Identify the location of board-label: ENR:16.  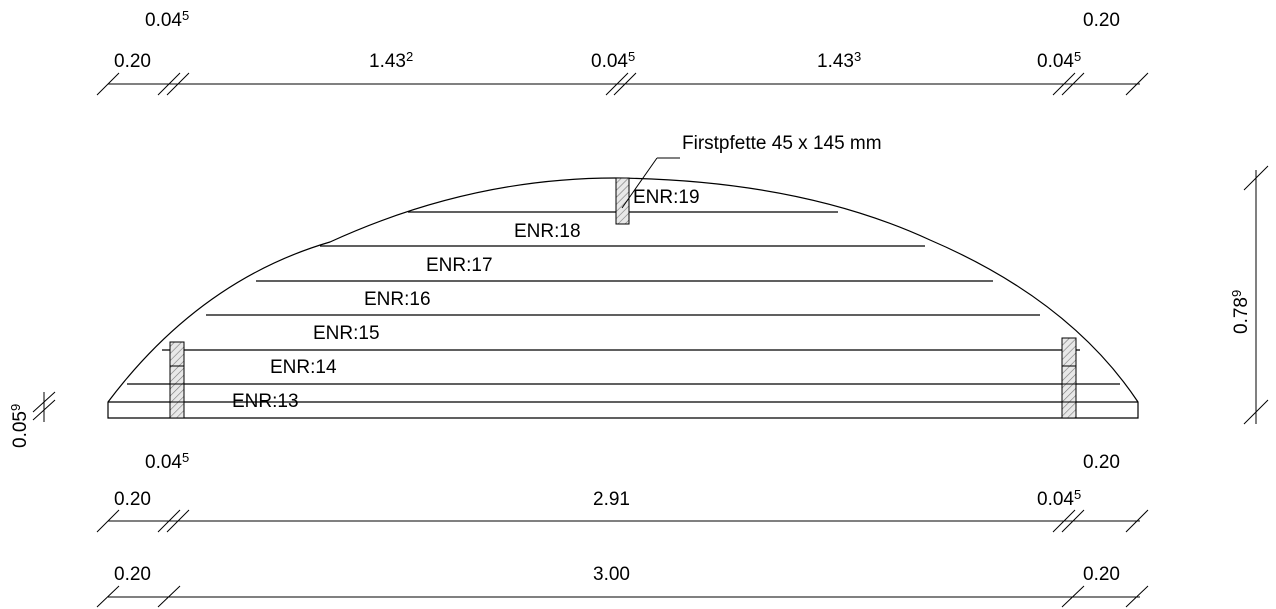
(397, 299).